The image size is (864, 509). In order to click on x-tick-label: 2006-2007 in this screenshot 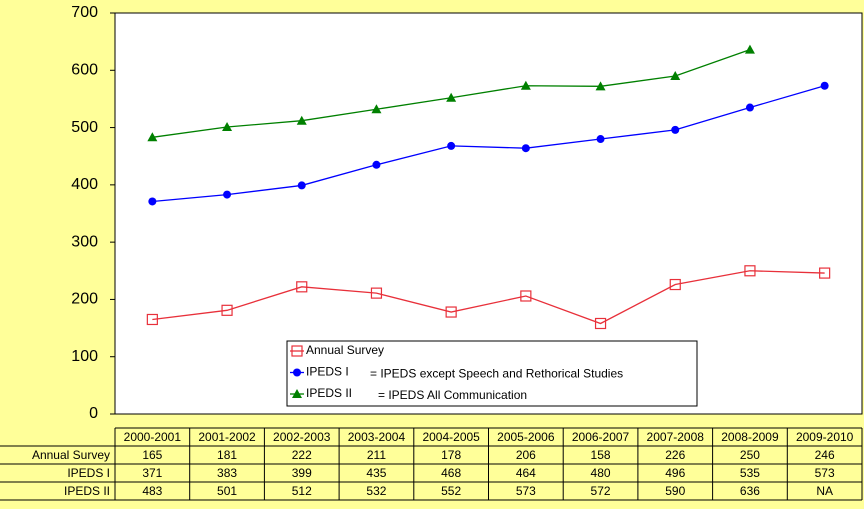, I will do `click(601, 437)`.